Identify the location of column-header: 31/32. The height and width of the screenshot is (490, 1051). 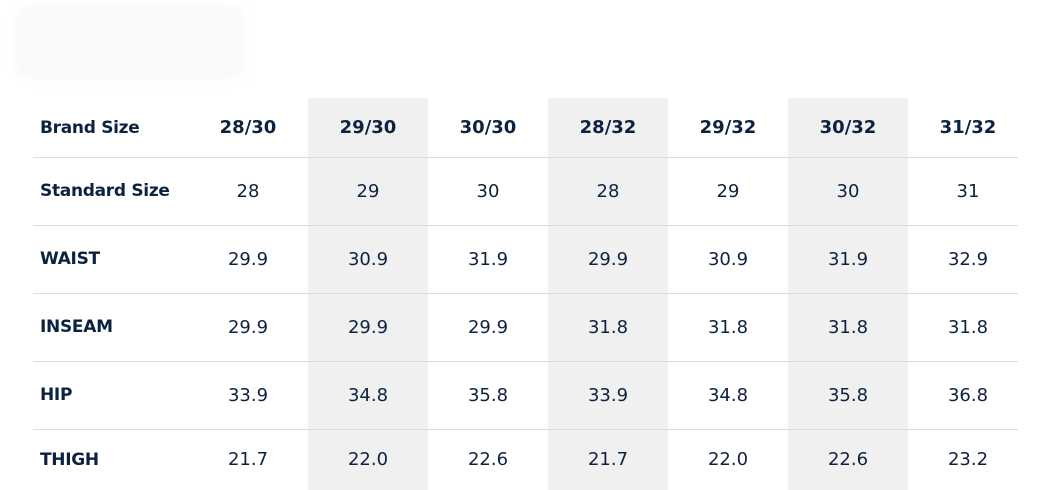
(968, 127).